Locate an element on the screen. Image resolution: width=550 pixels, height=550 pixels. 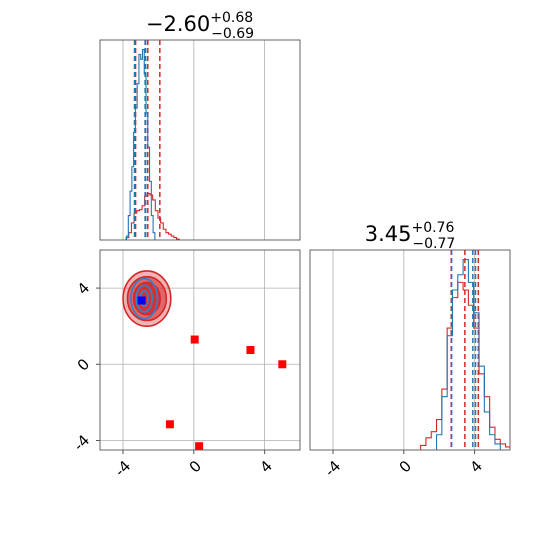
title-top-left-sub: −0.69 is located at coordinates (232, 34).